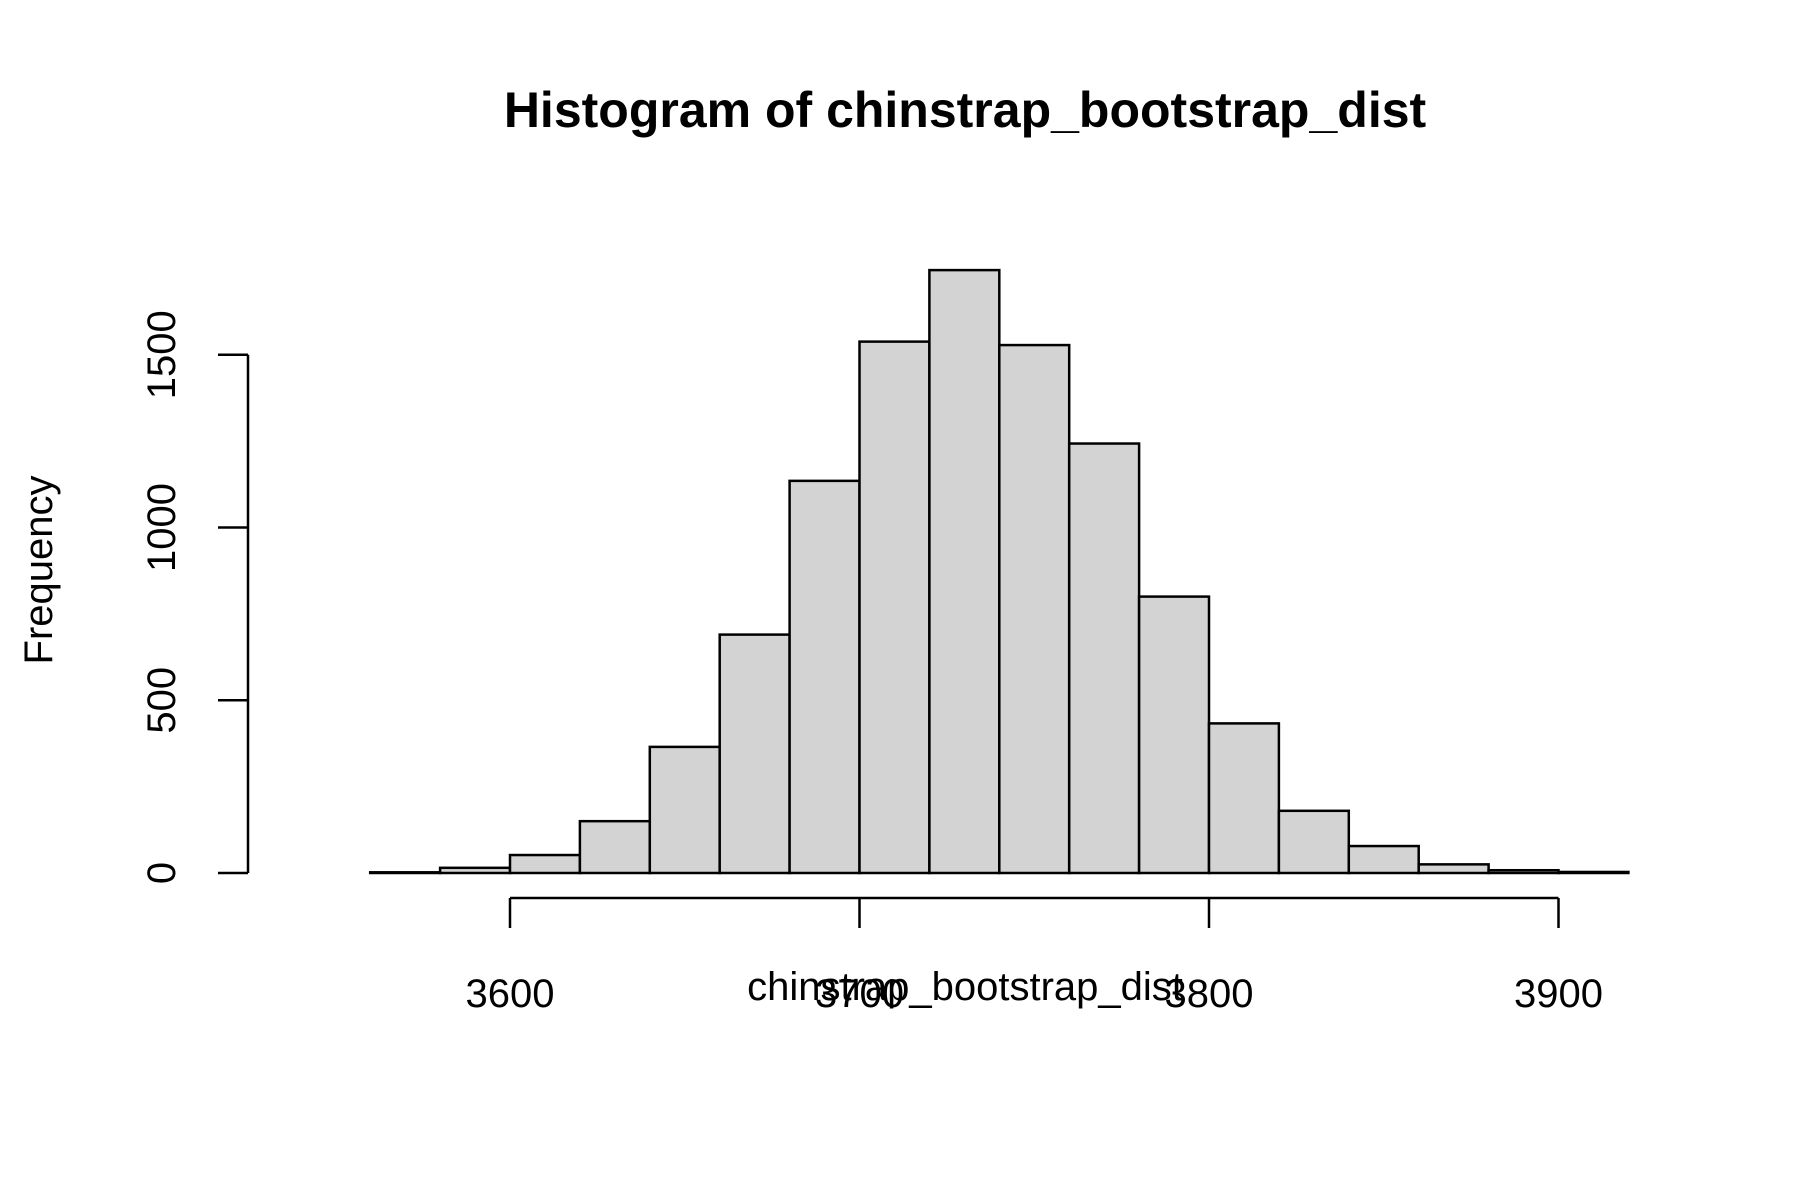  I want to click on x-tick-label: 3900, so click(1558, 994).